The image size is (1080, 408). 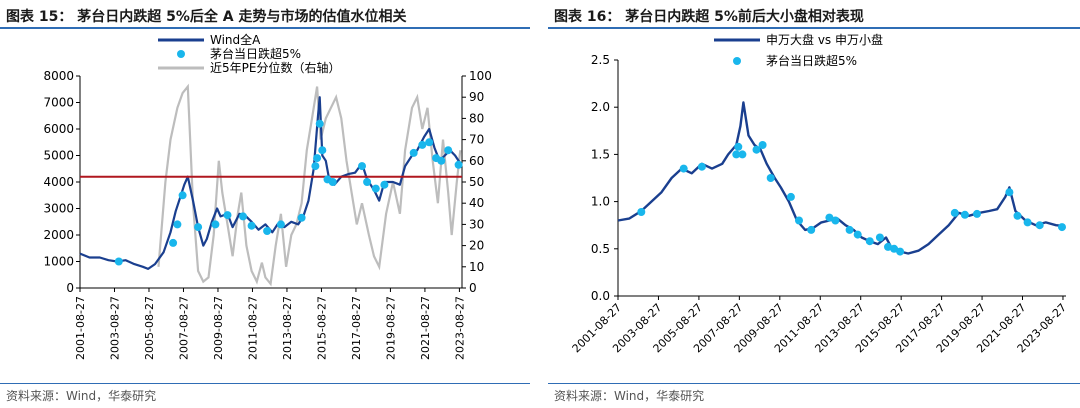 I want to click on right-source-note: 资料来源：Wind，华泰研究, so click(x=629, y=396).